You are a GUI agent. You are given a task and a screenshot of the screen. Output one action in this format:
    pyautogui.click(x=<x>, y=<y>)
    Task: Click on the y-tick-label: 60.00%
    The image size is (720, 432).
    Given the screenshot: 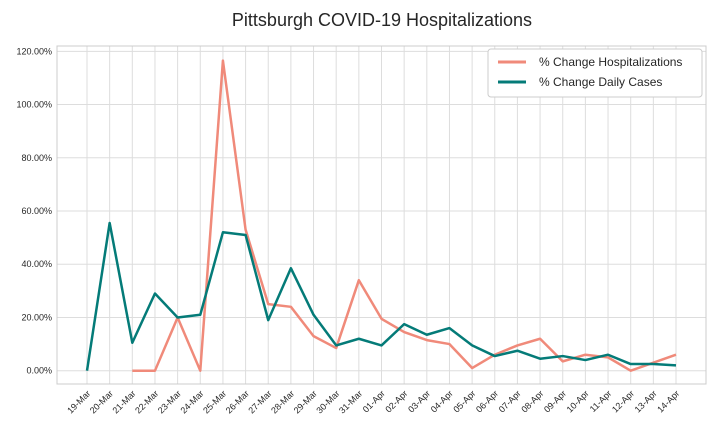 What is the action you would take?
    pyautogui.click(x=36, y=211)
    